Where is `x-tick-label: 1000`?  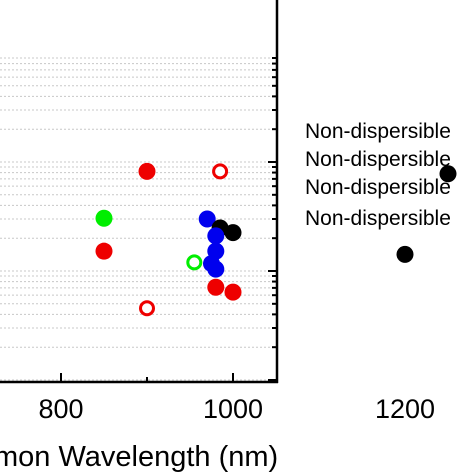 x-tick-label: 1000 is located at coordinates (233, 409).